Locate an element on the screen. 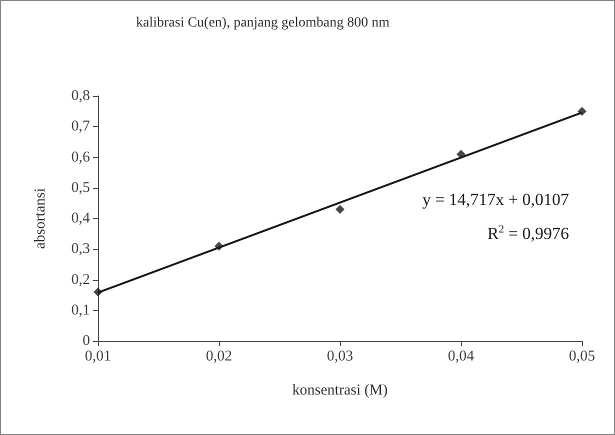  y-axis-title: absortansi is located at coordinates (40, 218).